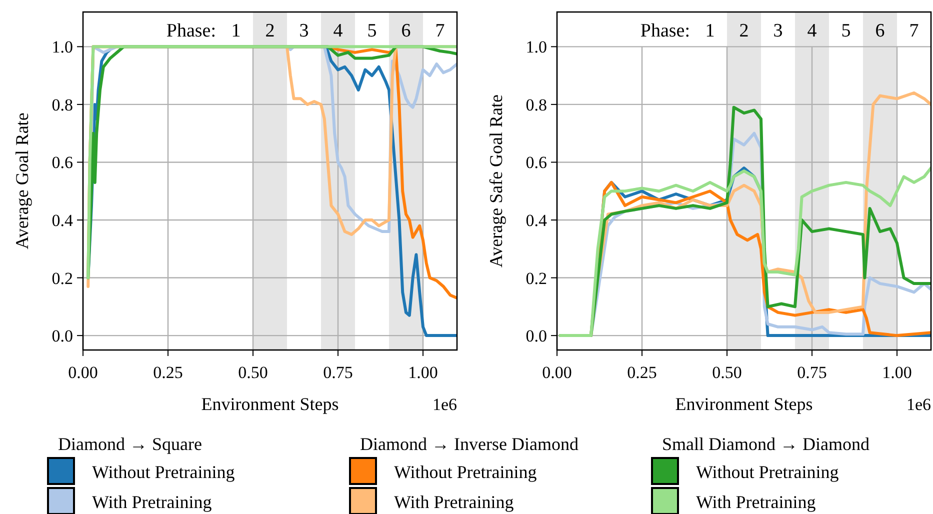 This screenshot has width=933, height=514. What do you see at coordinates (766, 444) in the screenshot?
I see `text: Small Diamond → Diamond` at bounding box center [766, 444].